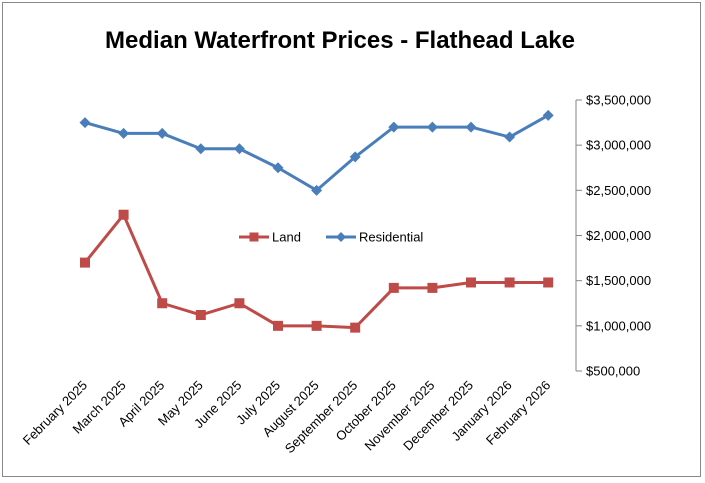 The image size is (705, 483). What do you see at coordinates (254, 237) in the screenshot?
I see `legend-marker-land` at bounding box center [254, 237].